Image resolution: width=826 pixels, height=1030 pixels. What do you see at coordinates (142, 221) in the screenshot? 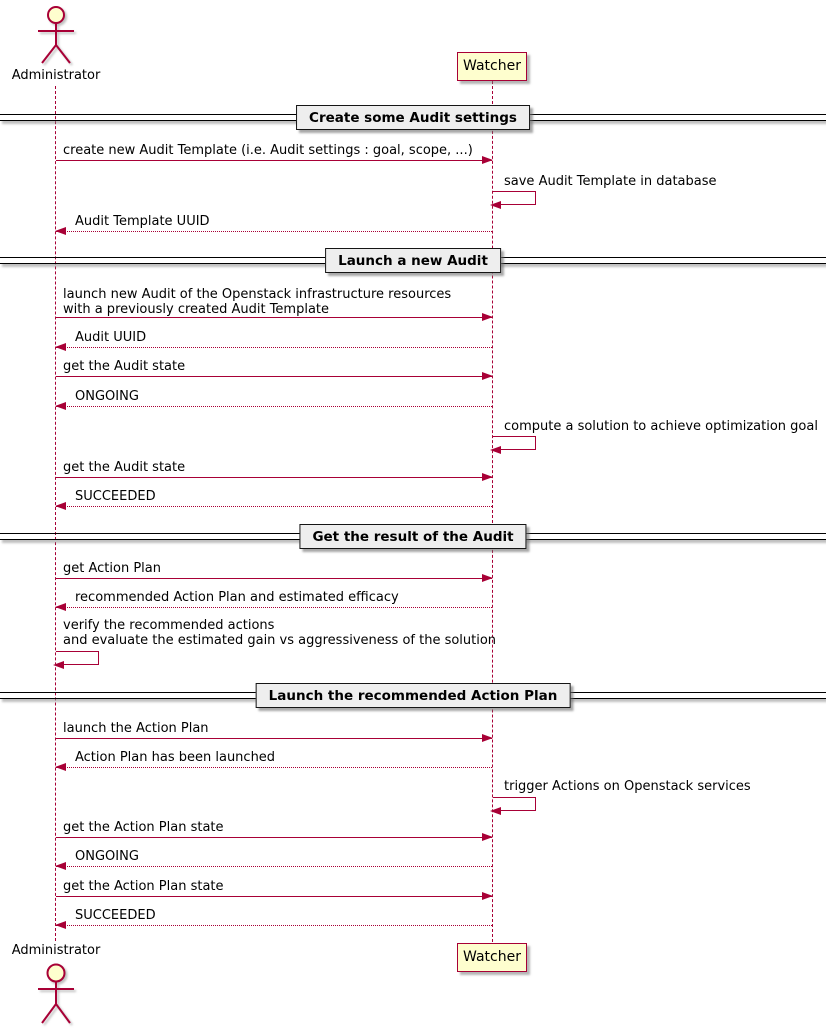
I see `message-label: Audit Template UUID` at bounding box center [142, 221].